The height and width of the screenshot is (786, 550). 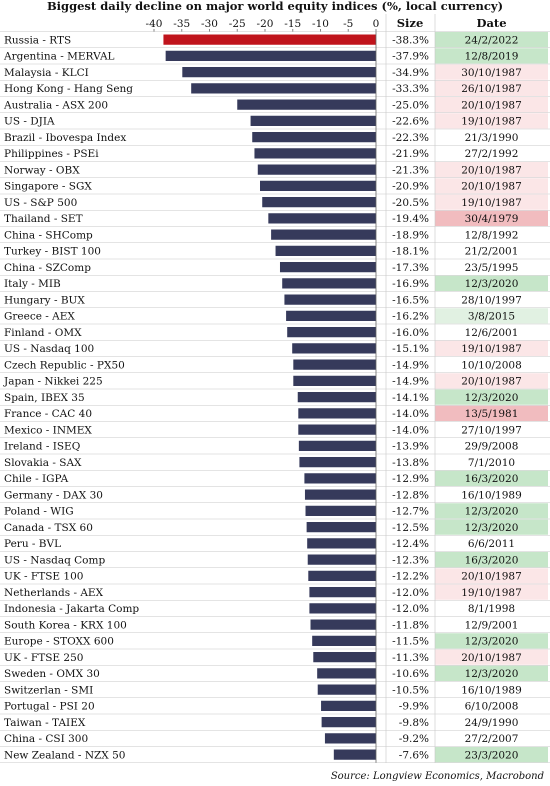 What do you see at coordinates (491, 349) in the screenshot?
I see `date-value: 19/10/1987` at bounding box center [491, 349].